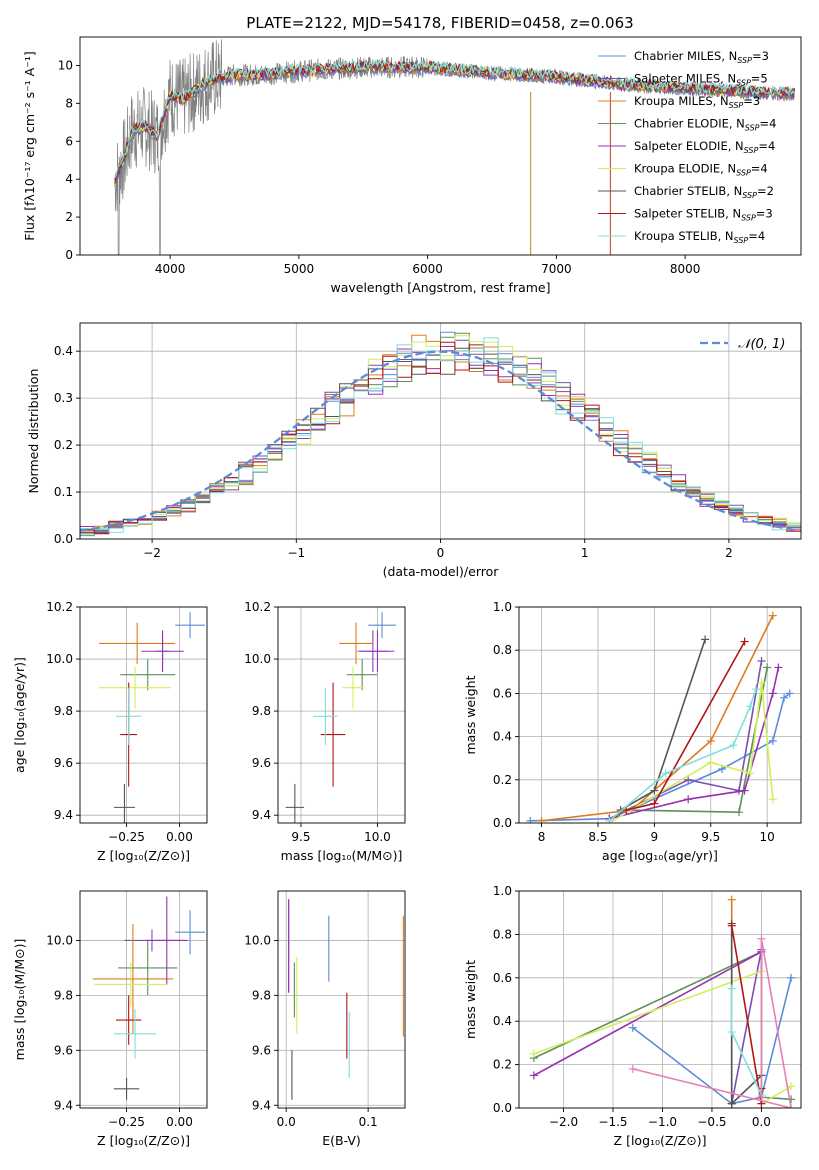 This screenshot has width=819, height=1170. Describe the element at coordinates (441, 553) in the screenshot. I see `x-tick-label: 0` at that location.